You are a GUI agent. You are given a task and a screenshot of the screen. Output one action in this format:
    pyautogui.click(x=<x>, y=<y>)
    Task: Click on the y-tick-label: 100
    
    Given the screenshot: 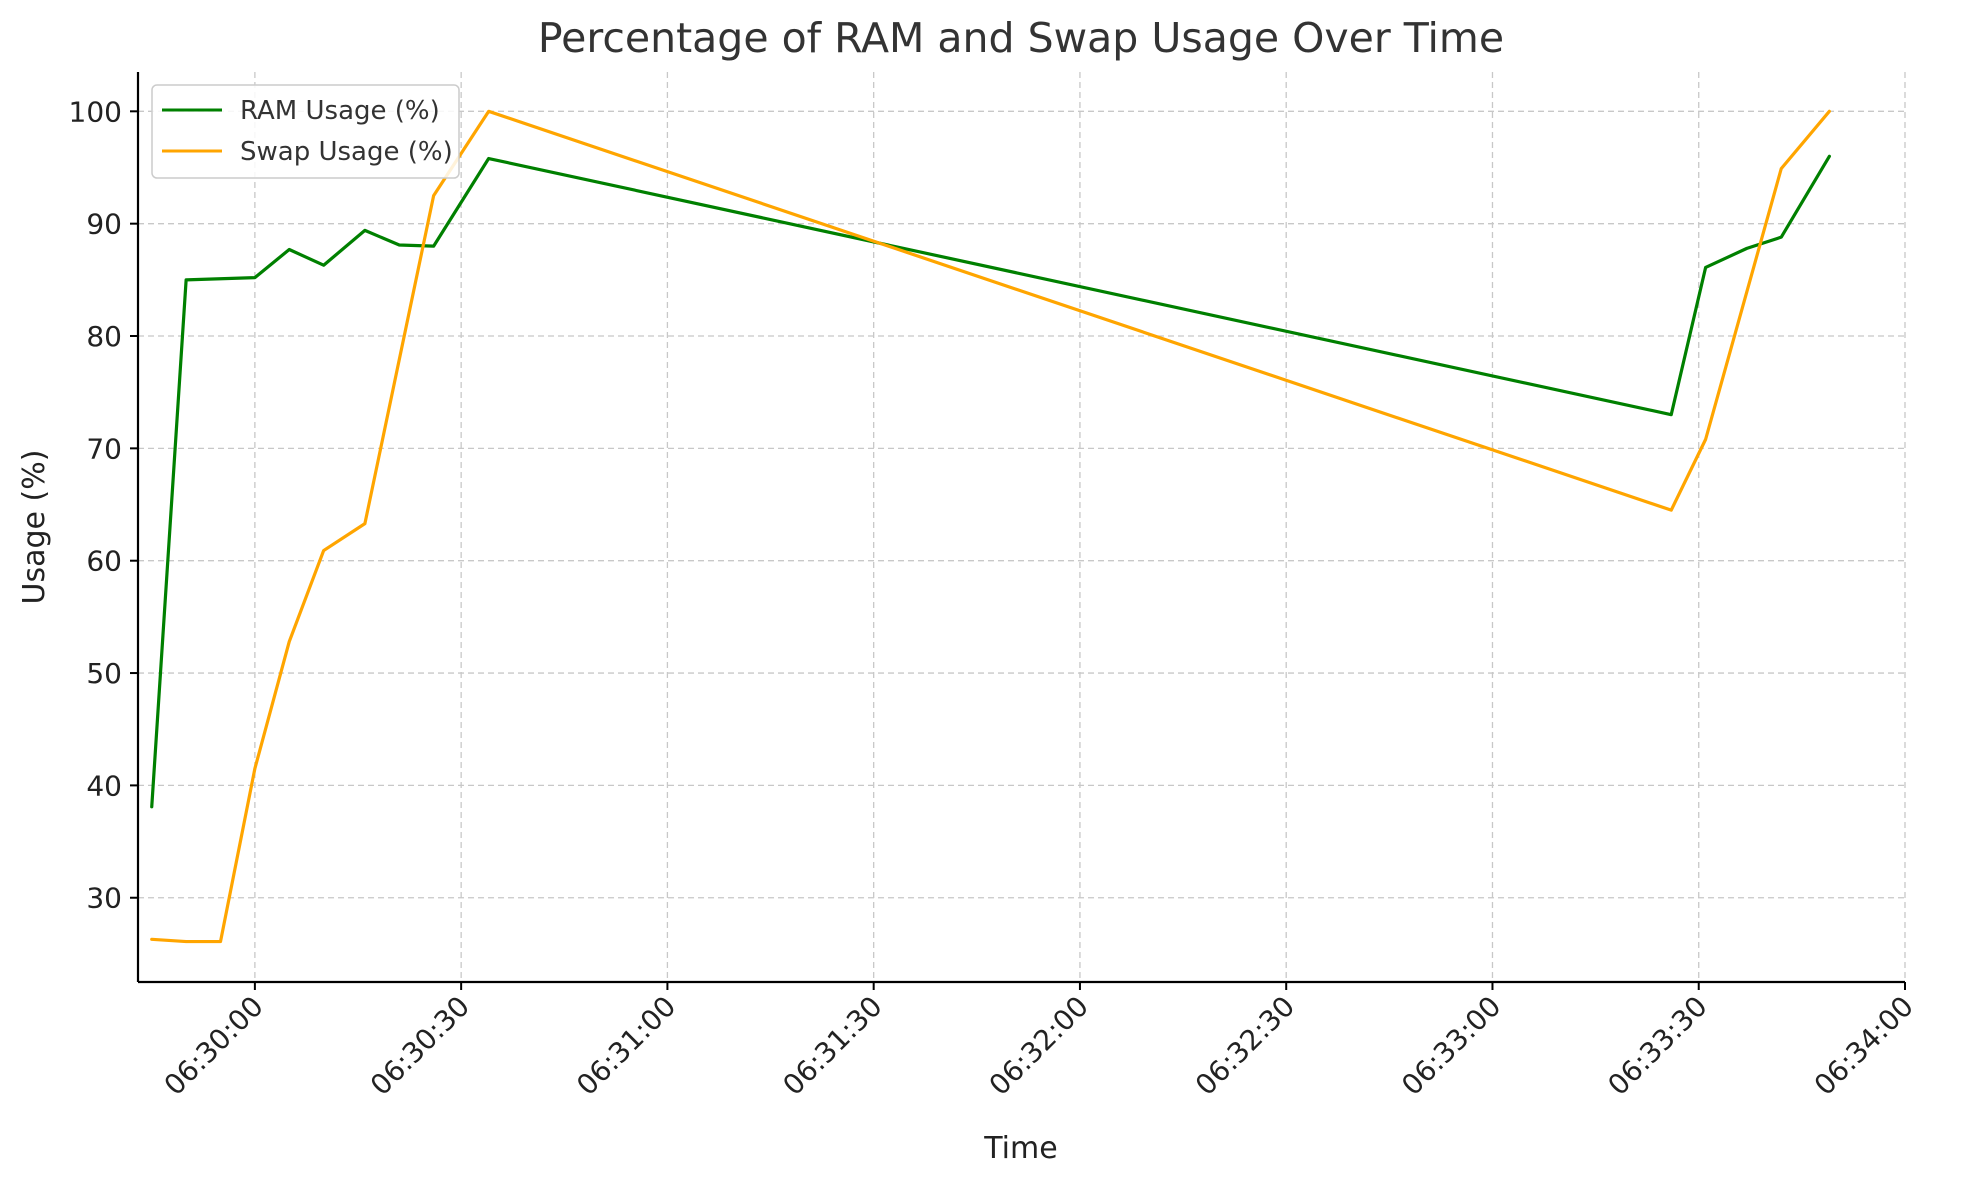 What is the action you would take?
    pyautogui.click(x=95, y=111)
    